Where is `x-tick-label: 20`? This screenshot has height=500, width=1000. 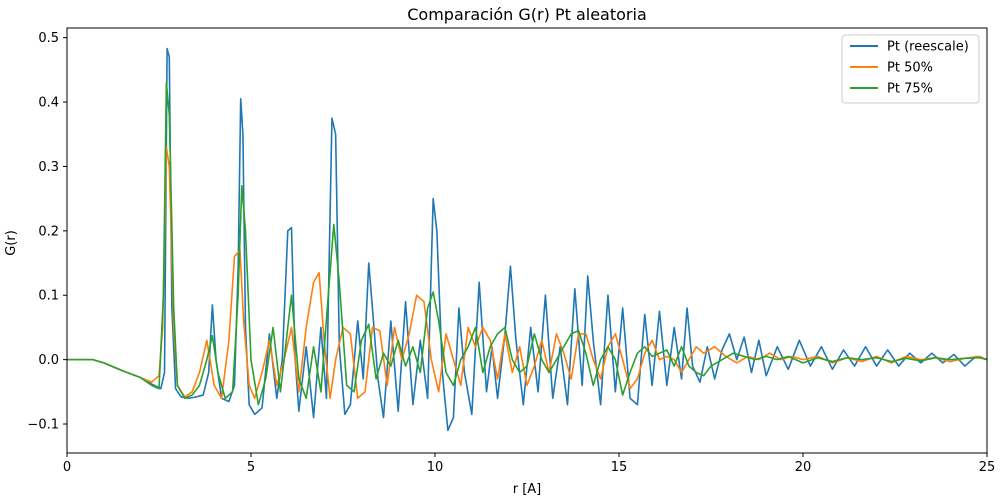 x-tick-label: 20 is located at coordinates (803, 467).